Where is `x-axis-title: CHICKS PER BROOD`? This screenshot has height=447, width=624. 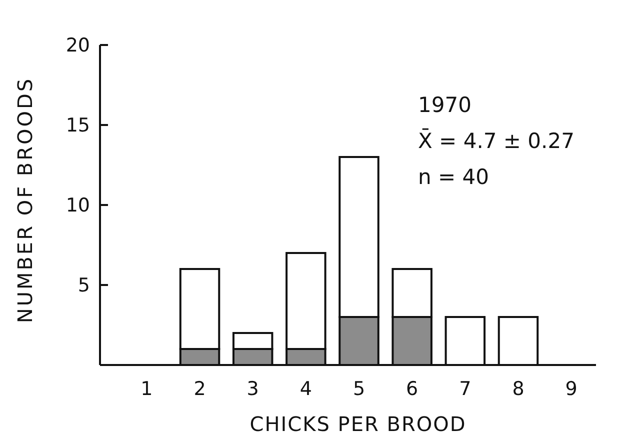 x-axis-title: CHICKS PER BROOD is located at coordinates (358, 424).